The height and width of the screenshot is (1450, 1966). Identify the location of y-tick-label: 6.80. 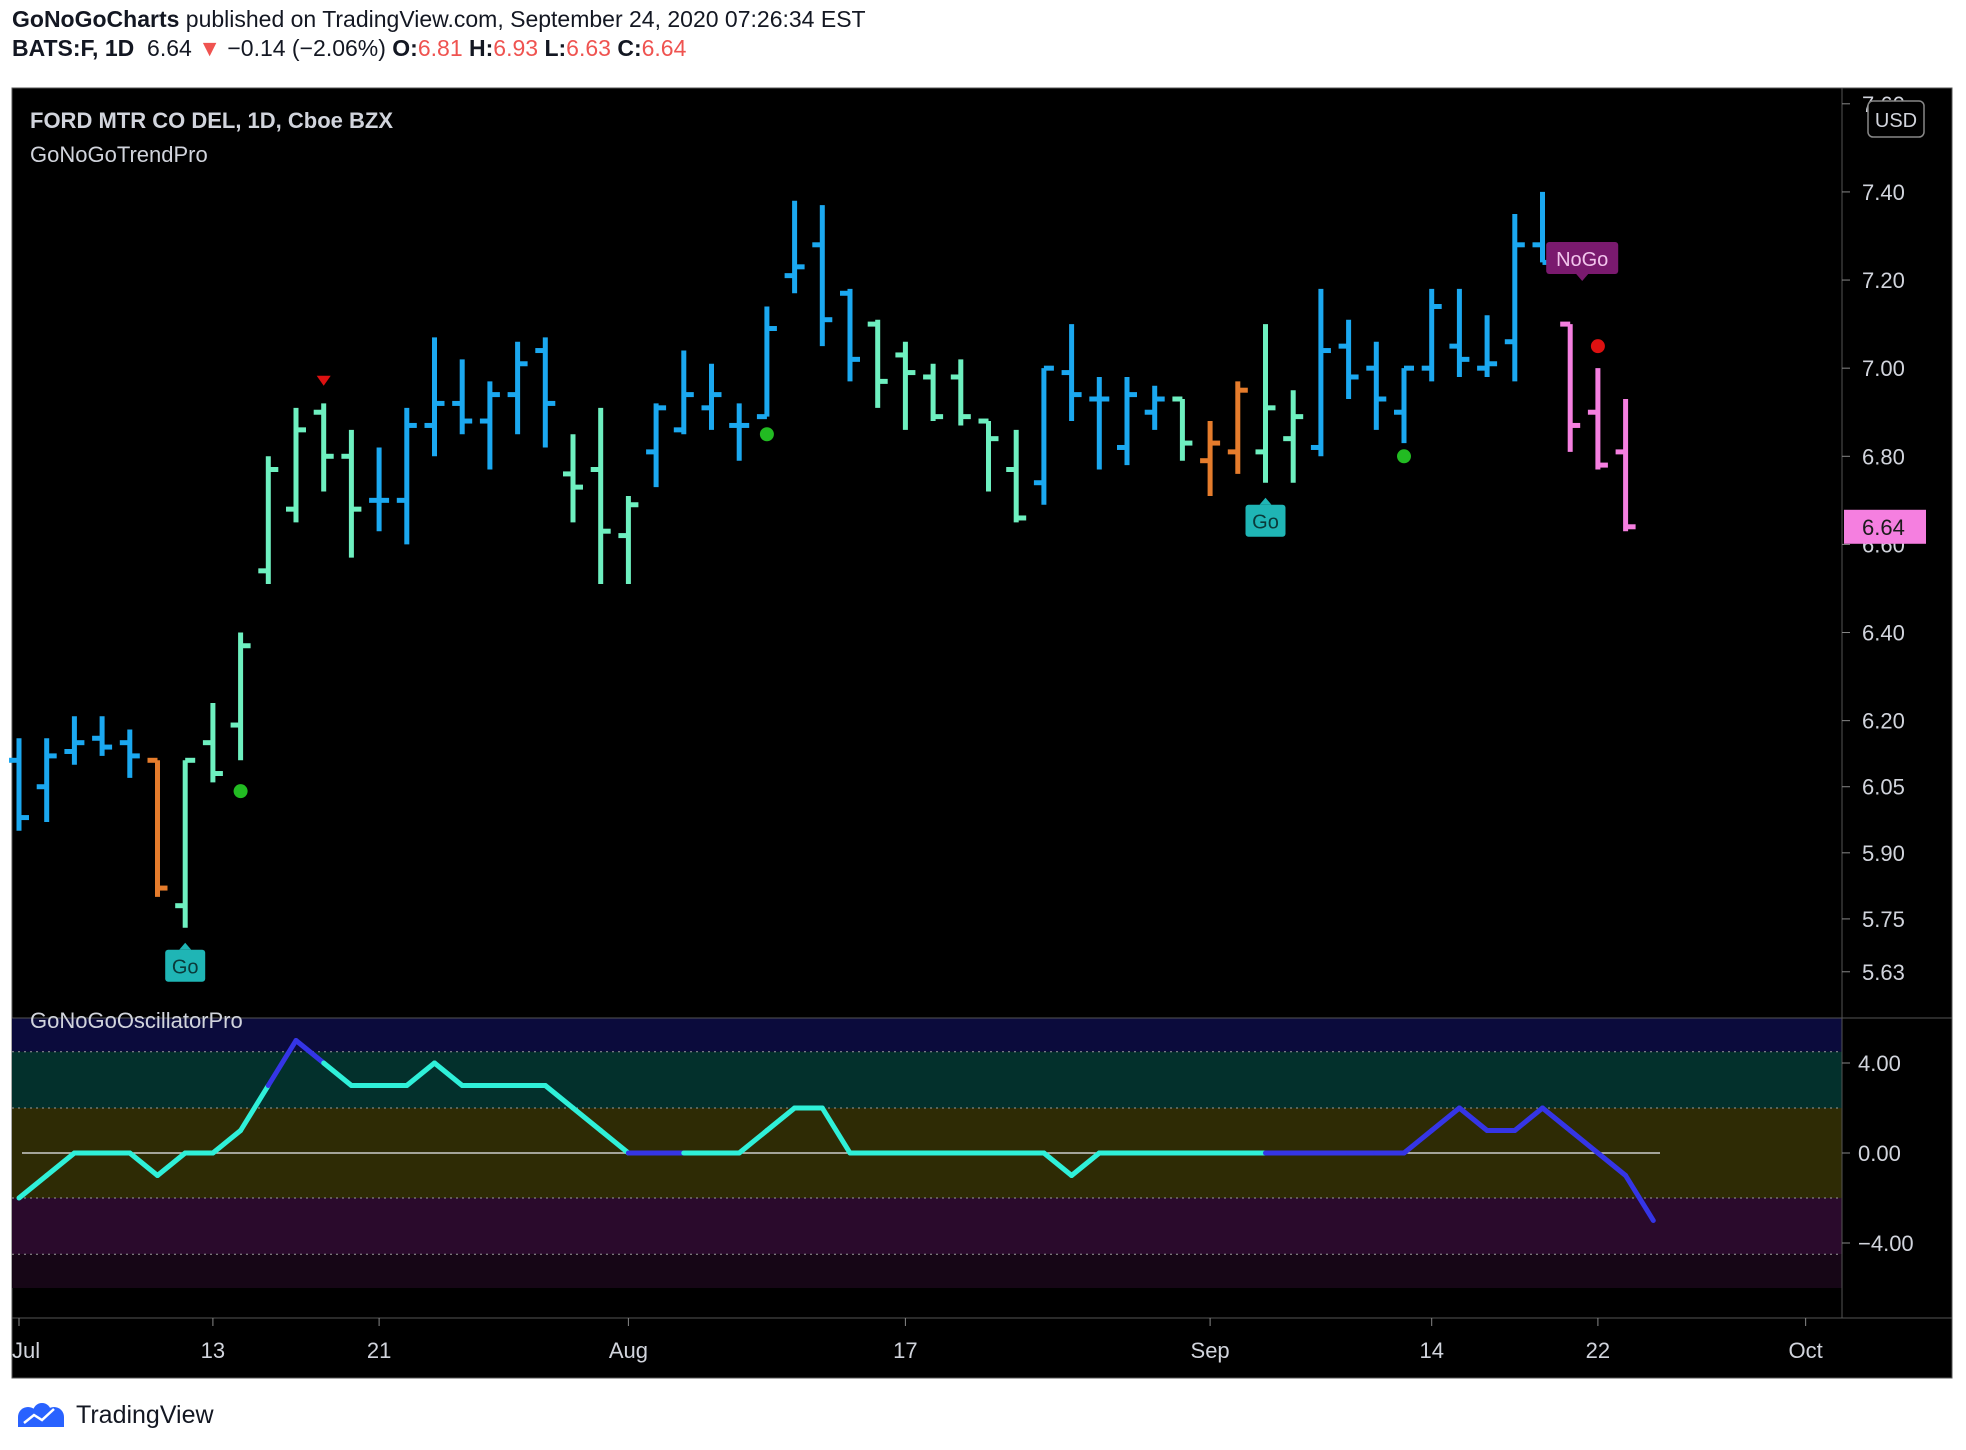
(1883, 456).